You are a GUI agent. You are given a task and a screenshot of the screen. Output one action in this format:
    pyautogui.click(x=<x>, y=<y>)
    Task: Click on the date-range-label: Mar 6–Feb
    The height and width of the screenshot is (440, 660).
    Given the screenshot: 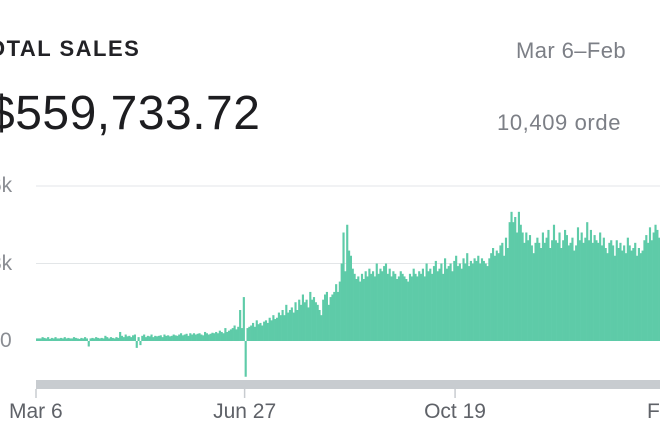 What is the action you would take?
    pyautogui.click(x=571, y=50)
    